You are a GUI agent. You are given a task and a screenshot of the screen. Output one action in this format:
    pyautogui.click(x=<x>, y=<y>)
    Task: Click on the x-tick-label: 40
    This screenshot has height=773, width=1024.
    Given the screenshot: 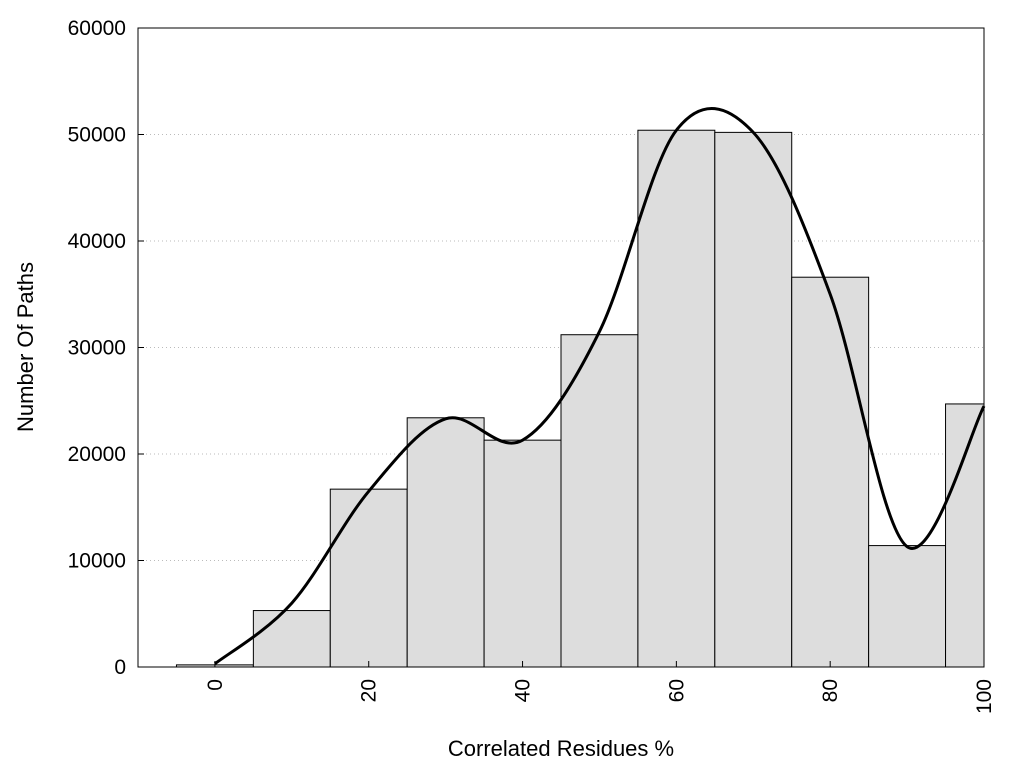 What is the action you would take?
    pyautogui.click(x=523, y=690)
    